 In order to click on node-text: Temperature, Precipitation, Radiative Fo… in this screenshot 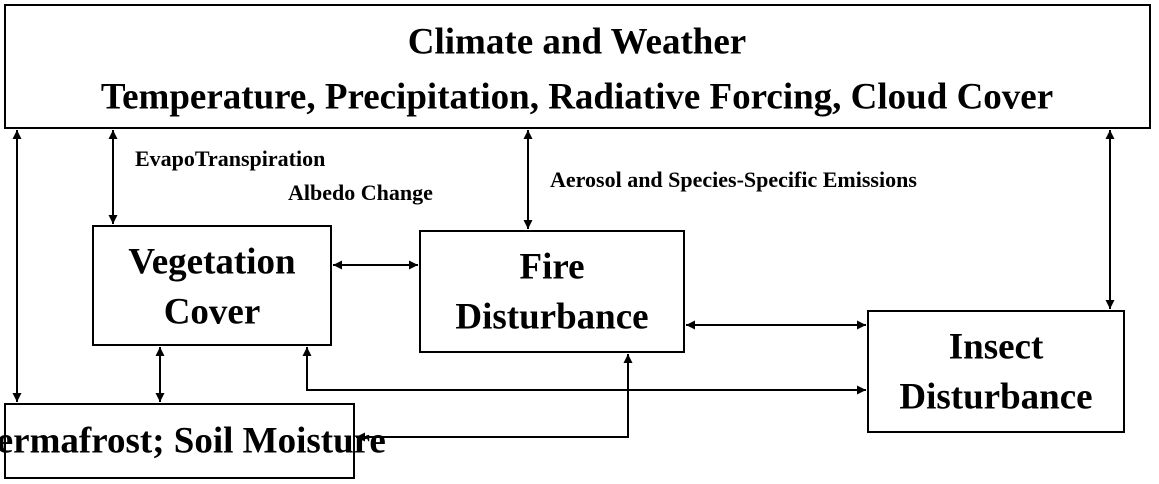, I will do `click(577, 96)`.